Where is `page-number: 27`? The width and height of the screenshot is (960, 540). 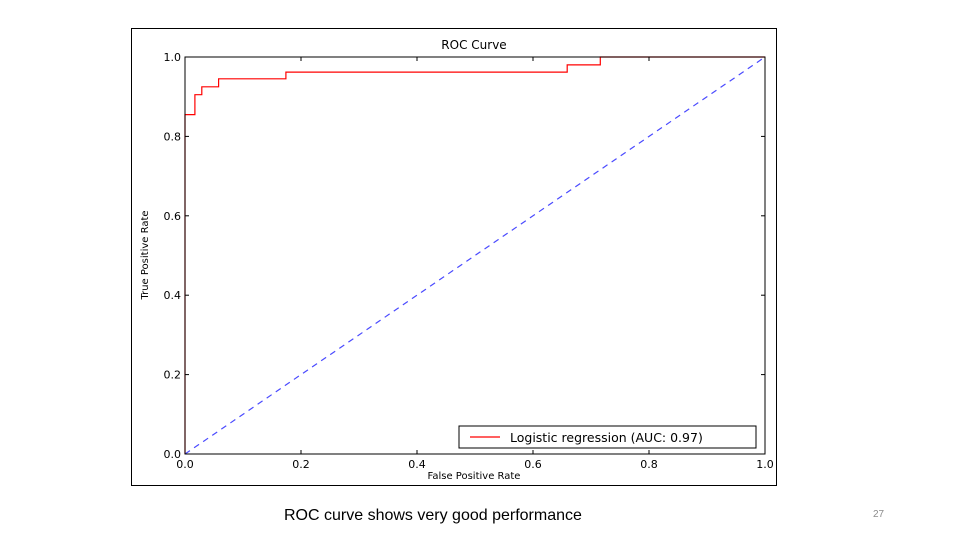 page-number: 27 is located at coordinates (879, 514).